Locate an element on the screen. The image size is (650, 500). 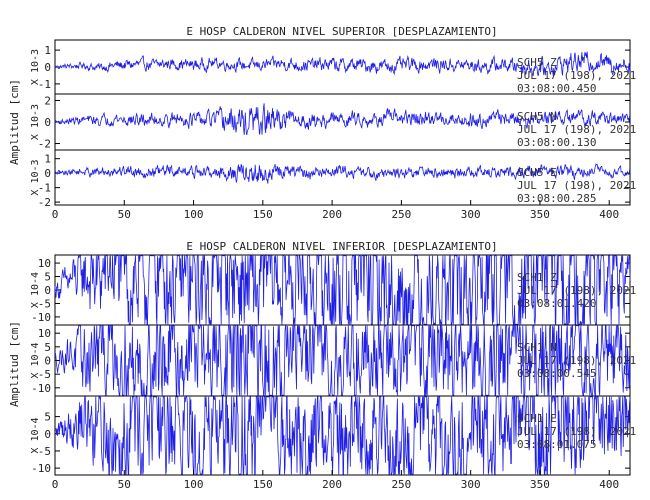
station-info-line: 03:08:00.450 is located at coordinates (556, 88).